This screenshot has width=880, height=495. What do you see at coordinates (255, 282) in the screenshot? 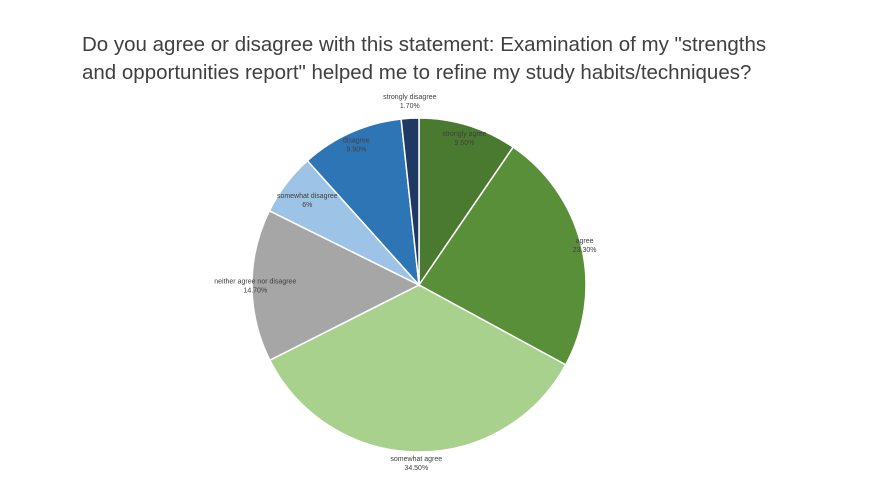
I see `slice-label-neither-agree-nor-disagree: neither agree nor disagree` at bounding box center [255, 282].